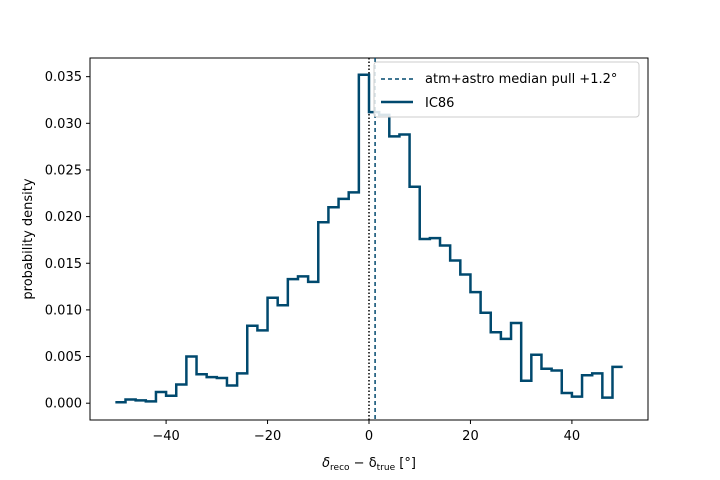 The width and height of the screenshot is (720, 480). What do you see at coordinates (67, 241) in the screenshot?
I see `y-axis-ticks: 0.000 0.005 0.010 0.015 0.020 0.025 0.030 0.035` at bounding box center [67, 241].